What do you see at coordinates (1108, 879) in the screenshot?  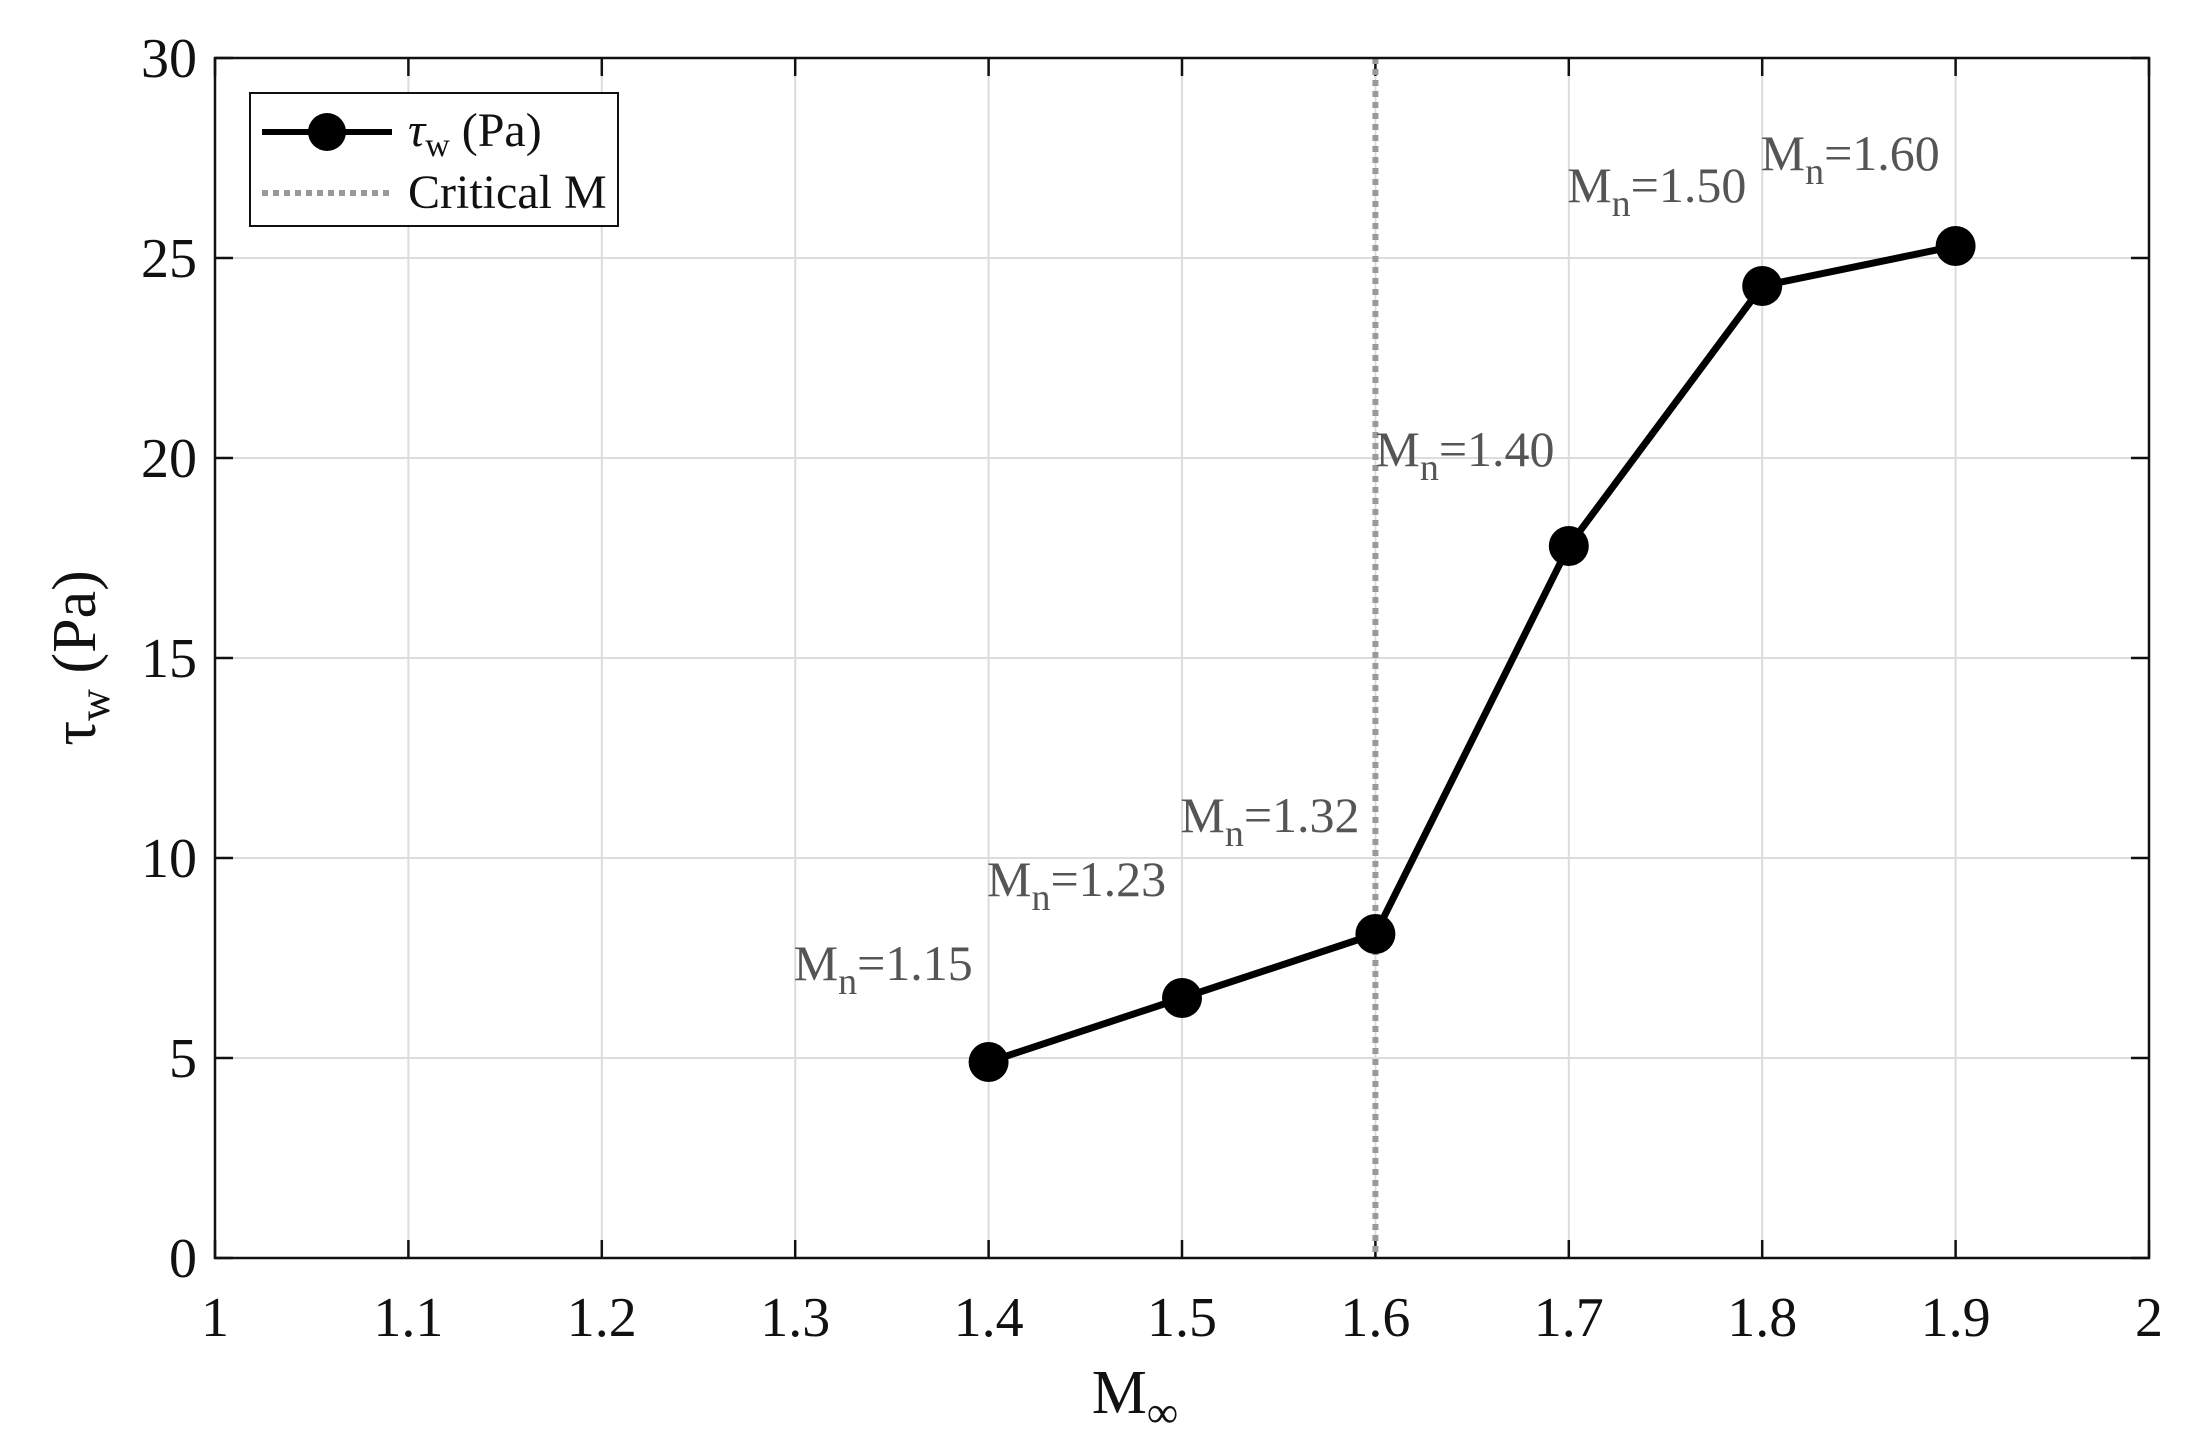 I see `annotation-value: =1.23` at bounding box center [1108, 879].